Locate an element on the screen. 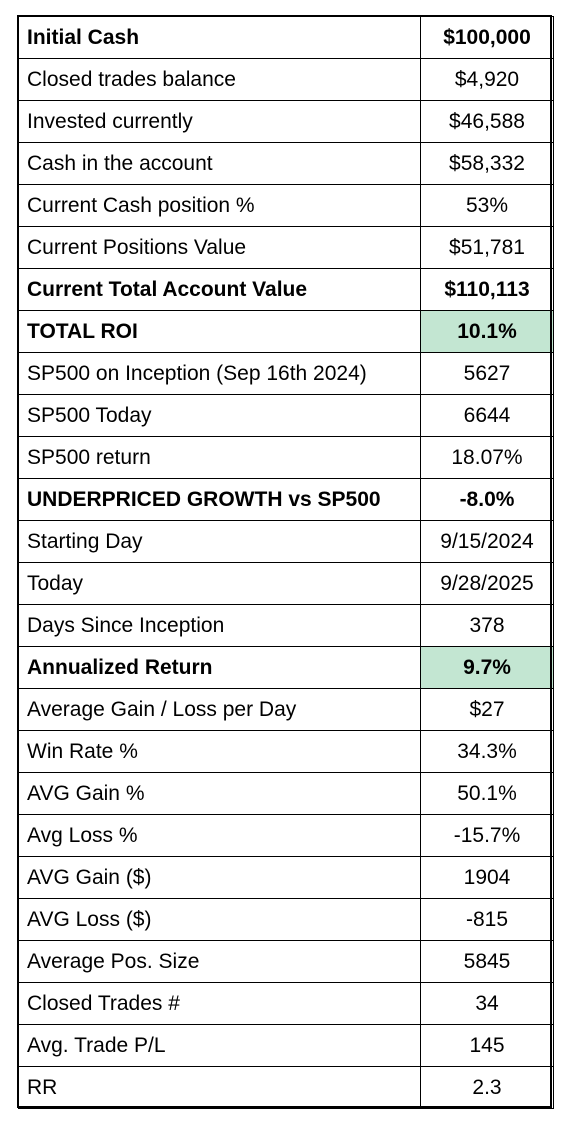  metric-label: SP500 on Inception (Sep 16th 2024) is located at coordinates (219, 373).